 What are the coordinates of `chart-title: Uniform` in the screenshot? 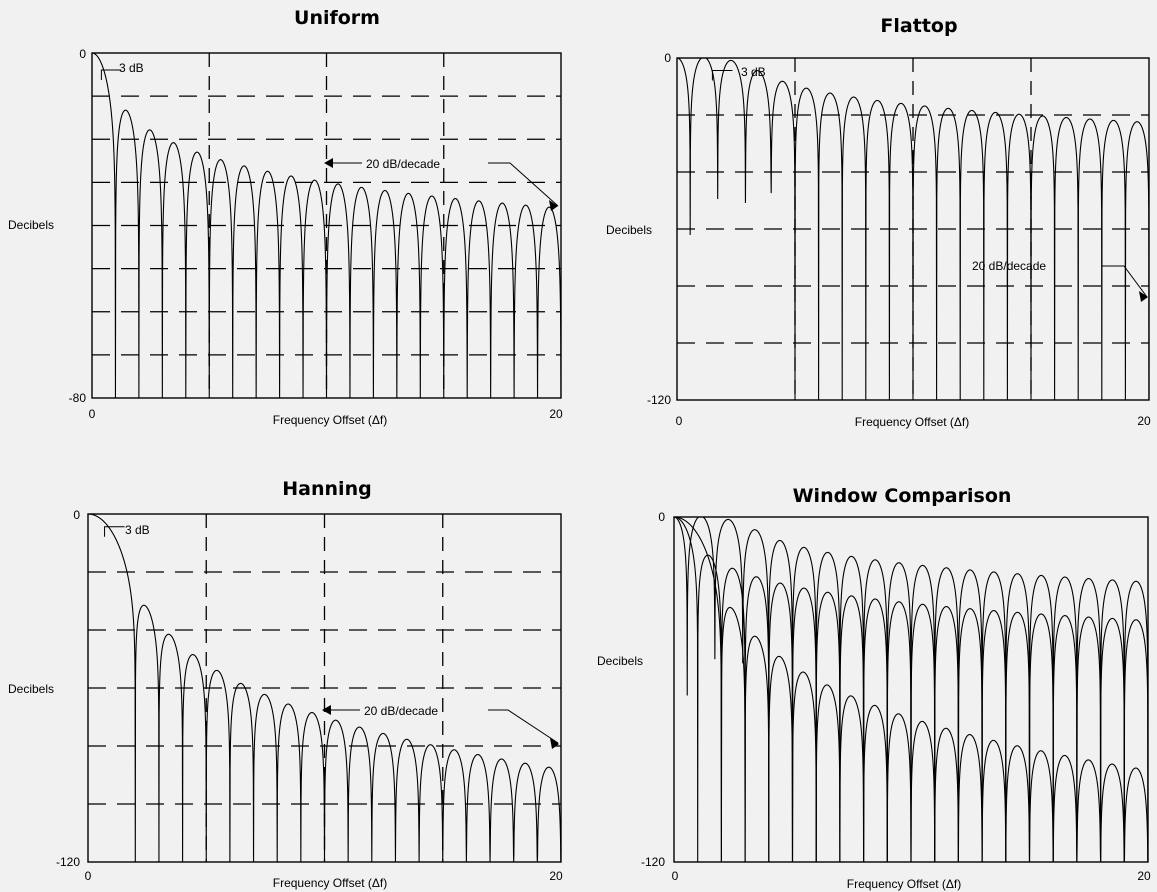 It's located at (337, 18).